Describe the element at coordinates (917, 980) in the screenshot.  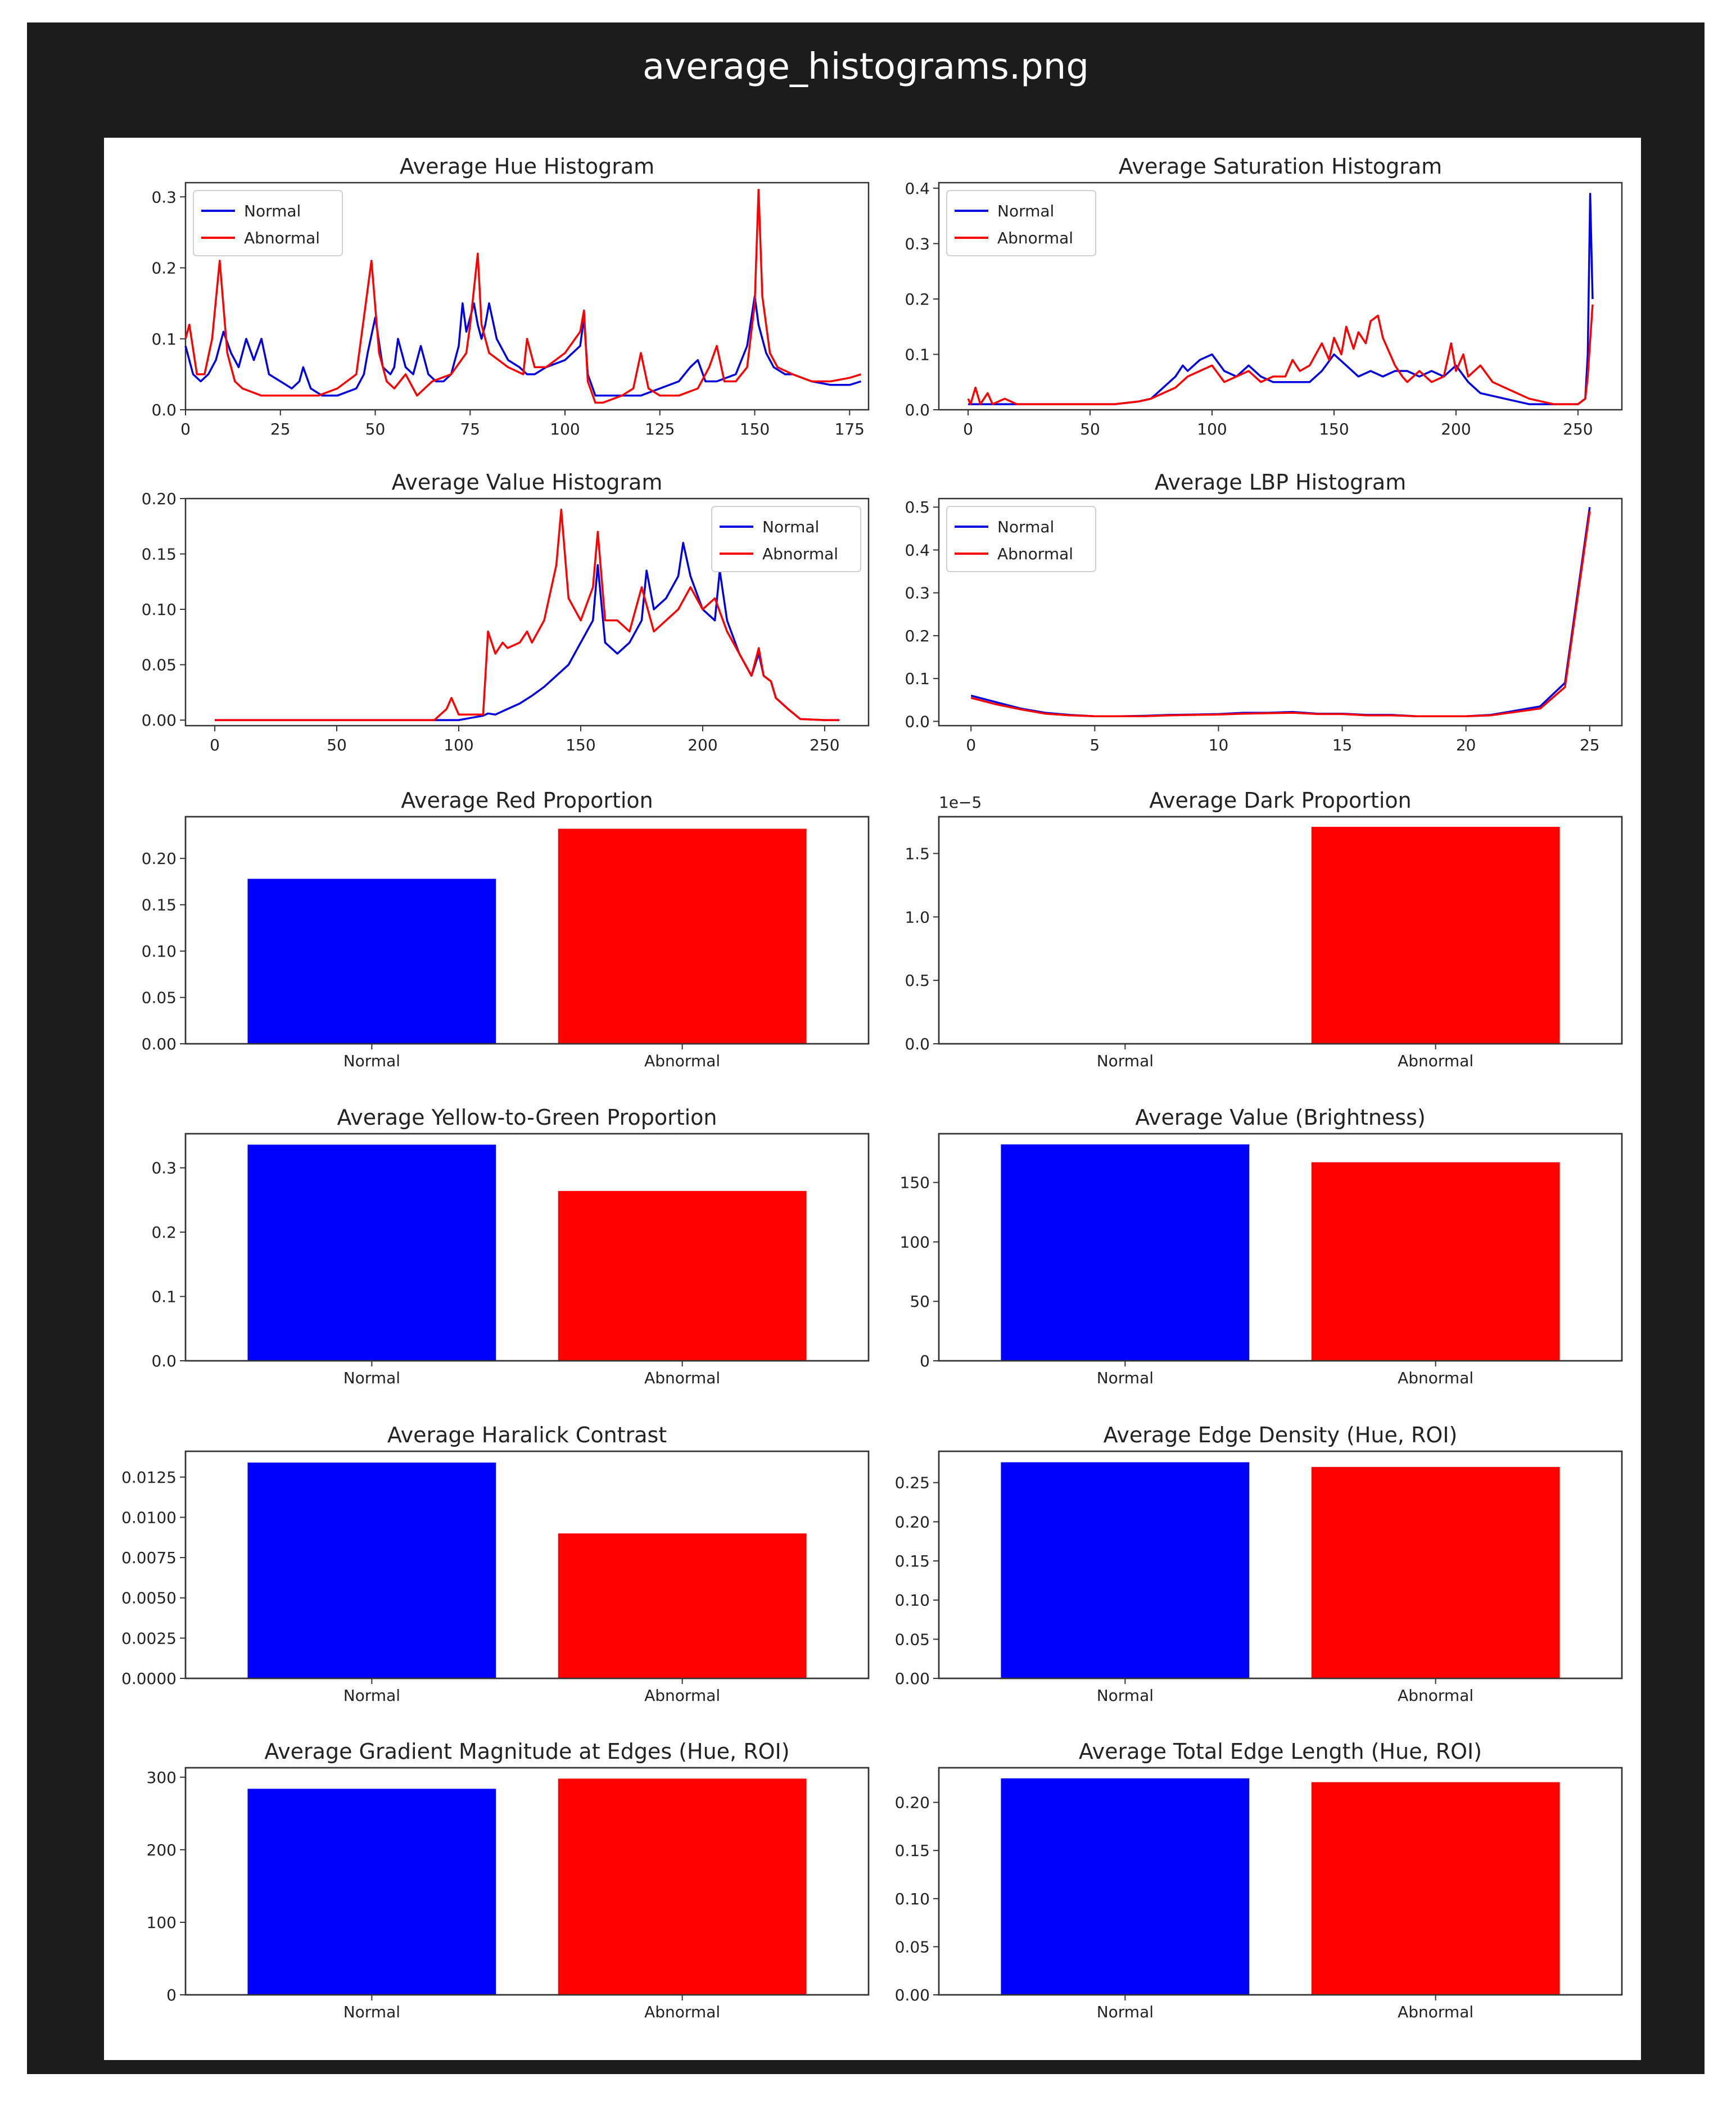
I see `y-tick-label: 0.5` at that location.